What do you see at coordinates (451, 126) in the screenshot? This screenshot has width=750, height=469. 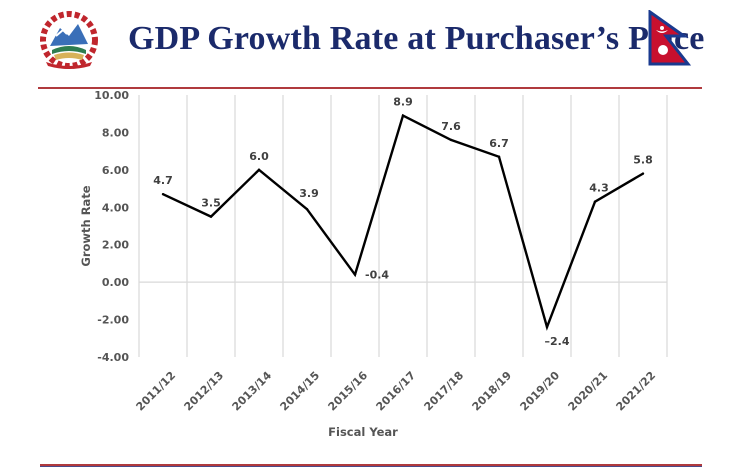 I see `data-label: 7.6` at bounding box center [451, 126].